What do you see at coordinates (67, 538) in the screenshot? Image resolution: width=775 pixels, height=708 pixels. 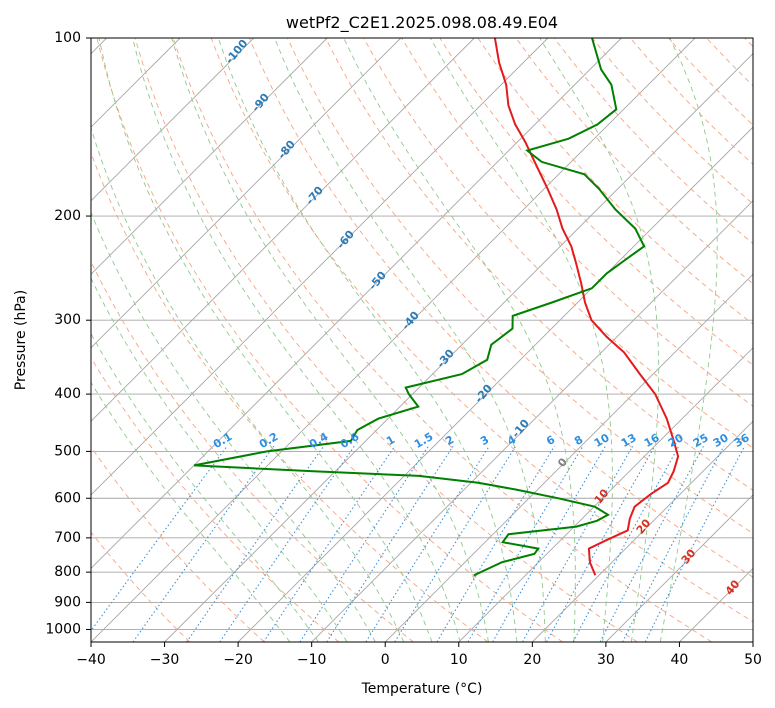 I see `y-tick-label: 700` at bounding box center [67, 538].